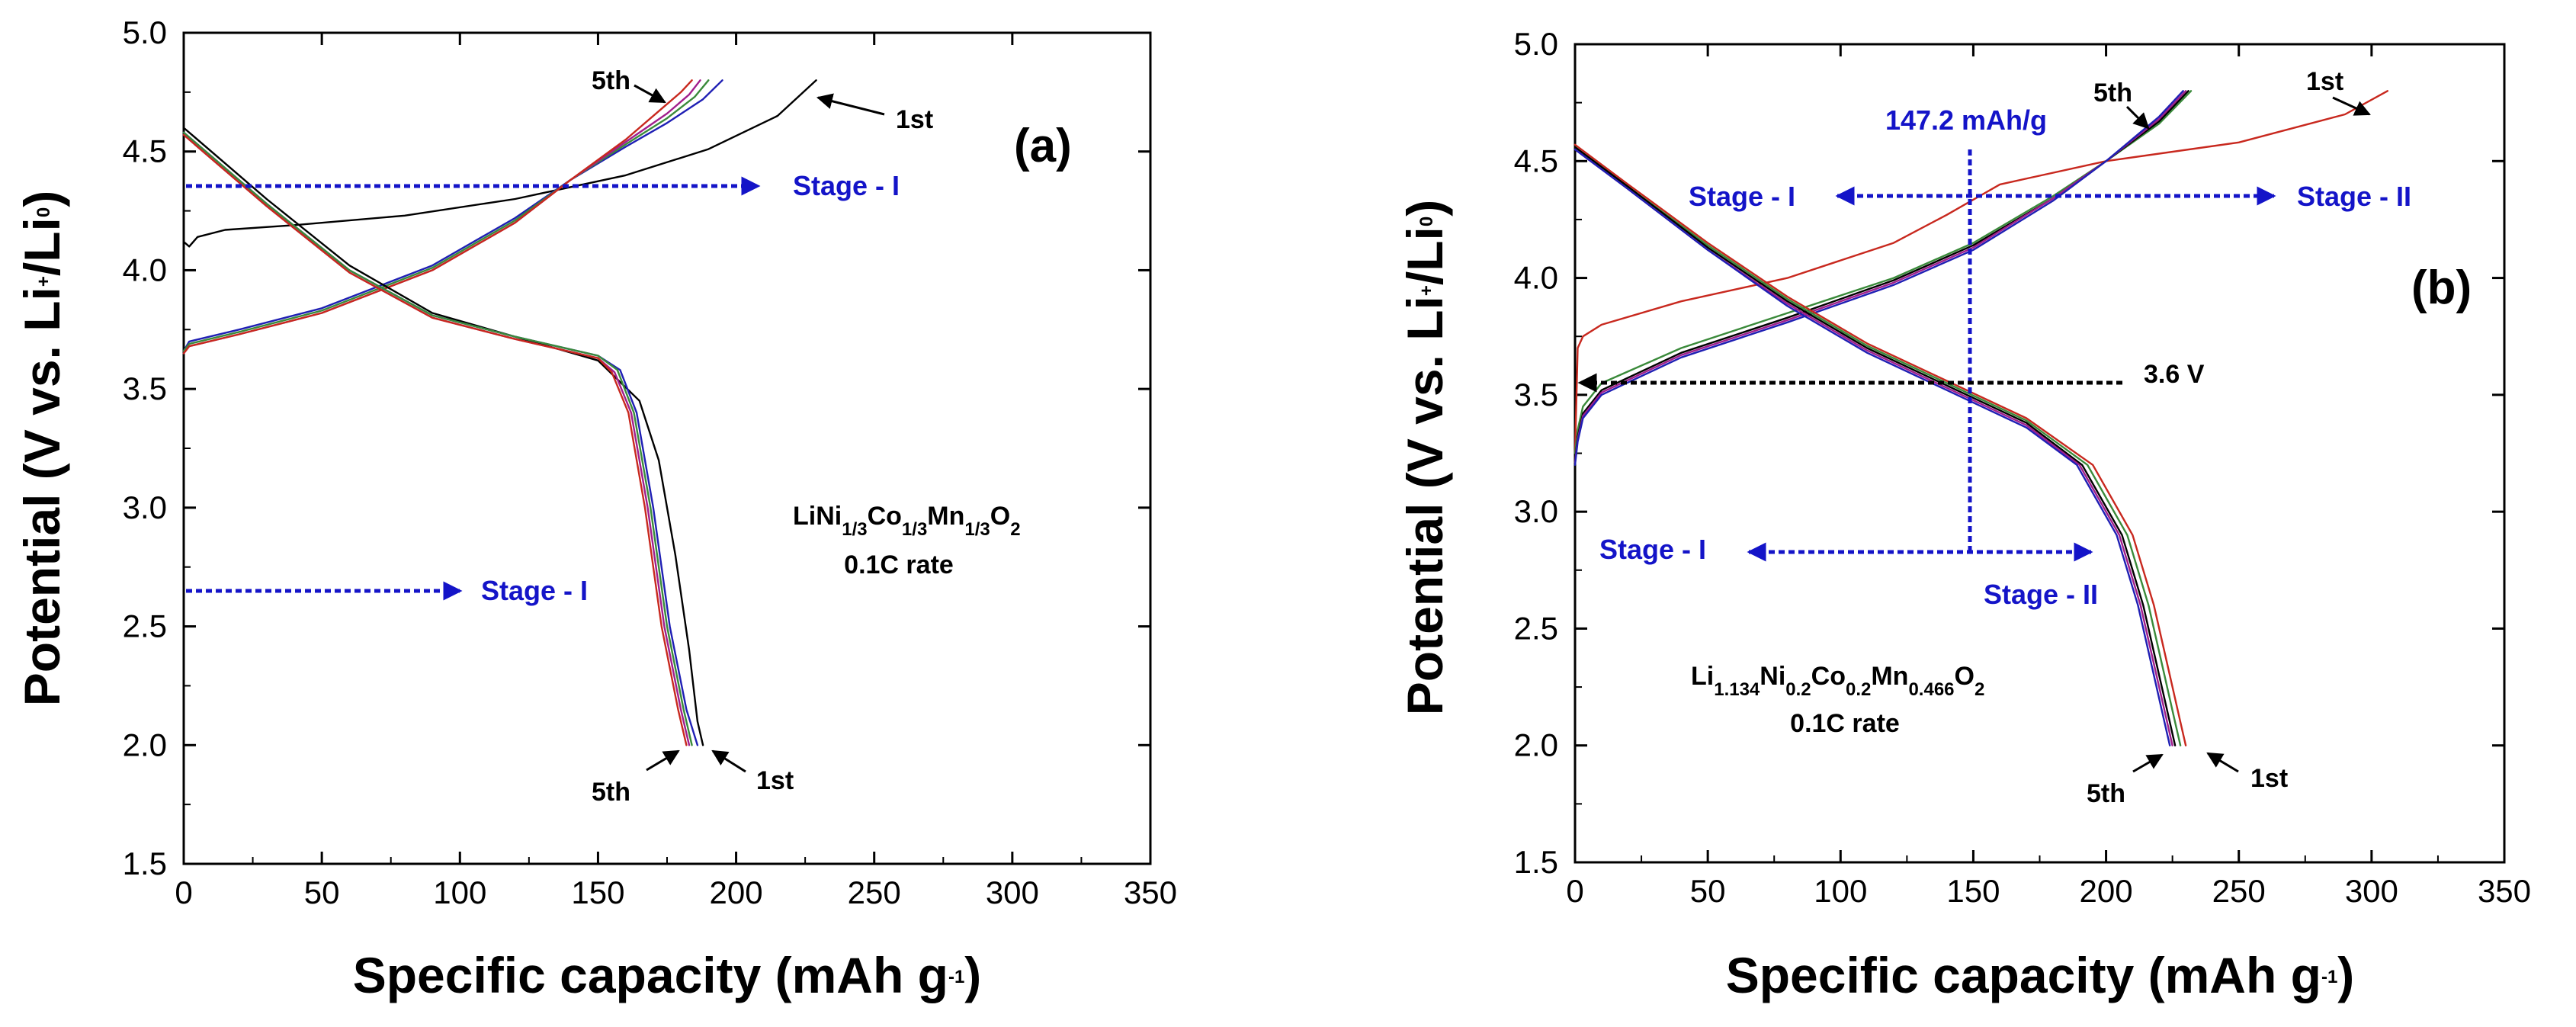 This screenshot has height=1027, width=2576. What do you see at coordinates (1973, 891) in the screenshot?
I see `x-tick-label-b-3: 150` at bounding box center [1973, 891].